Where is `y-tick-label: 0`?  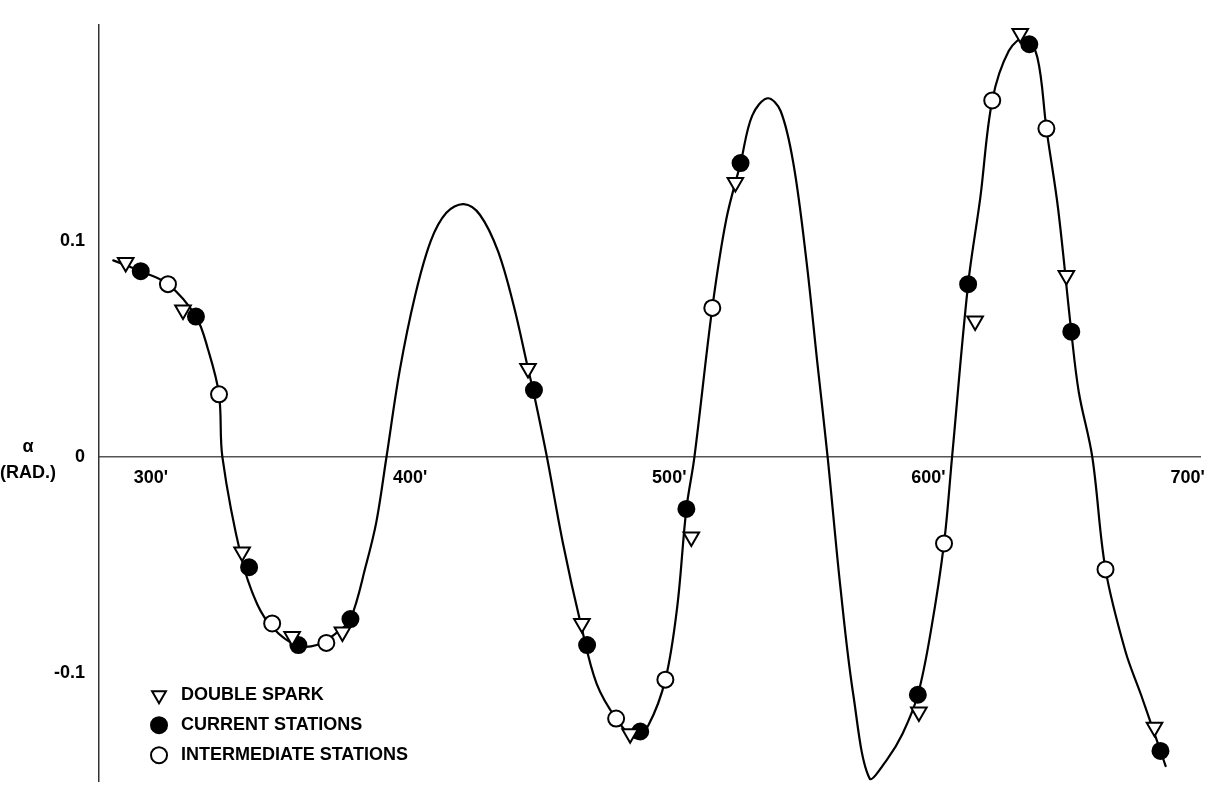
y-tick-label: 0 is located at coordinates (80, 456).